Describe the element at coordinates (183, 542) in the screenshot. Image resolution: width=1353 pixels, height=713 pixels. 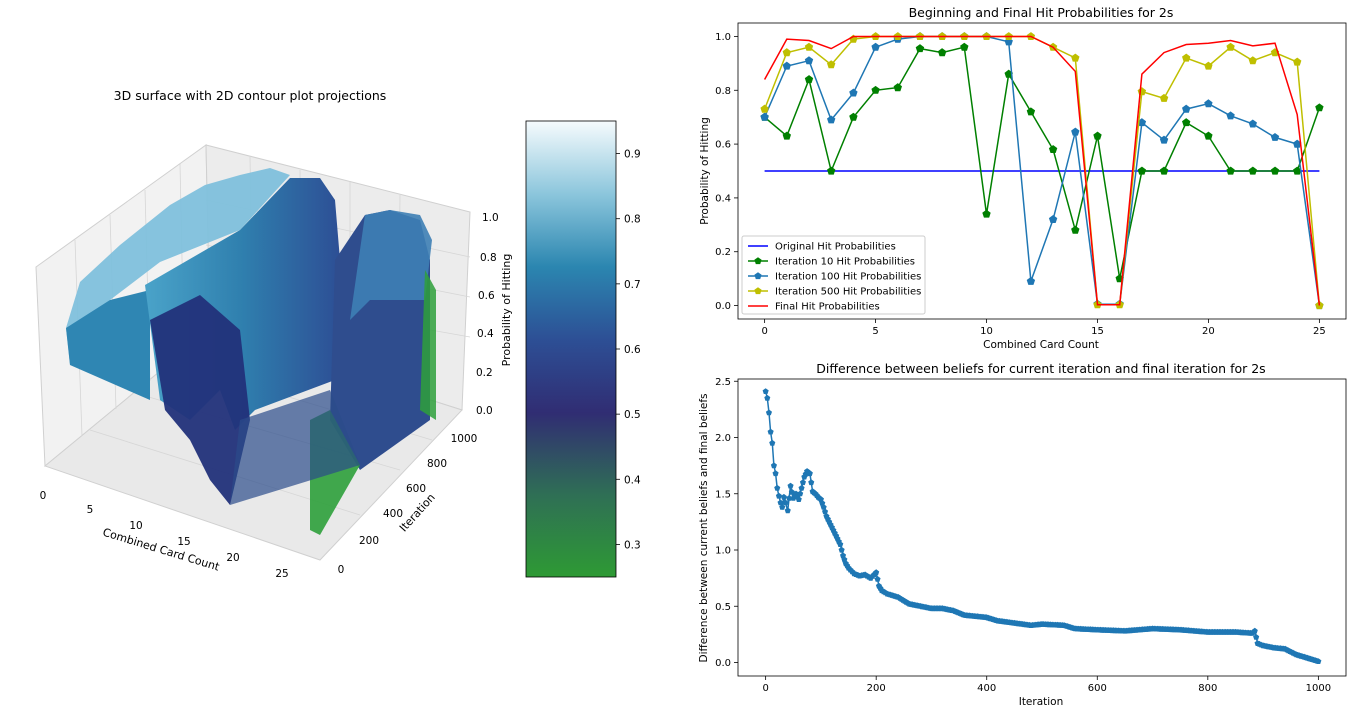
I see `surface-xtick: 15` at that location.